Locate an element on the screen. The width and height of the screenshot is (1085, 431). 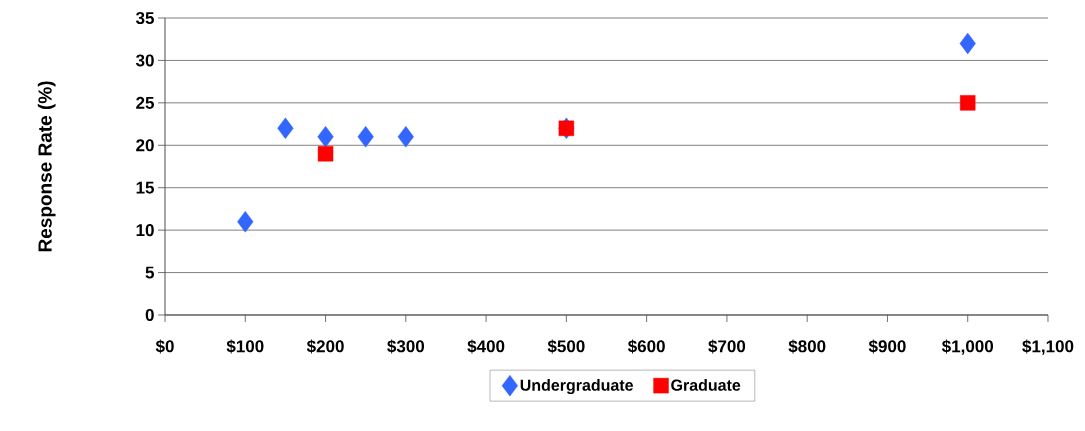
y-tick-label: 30 is located at coordinates (144, 60).